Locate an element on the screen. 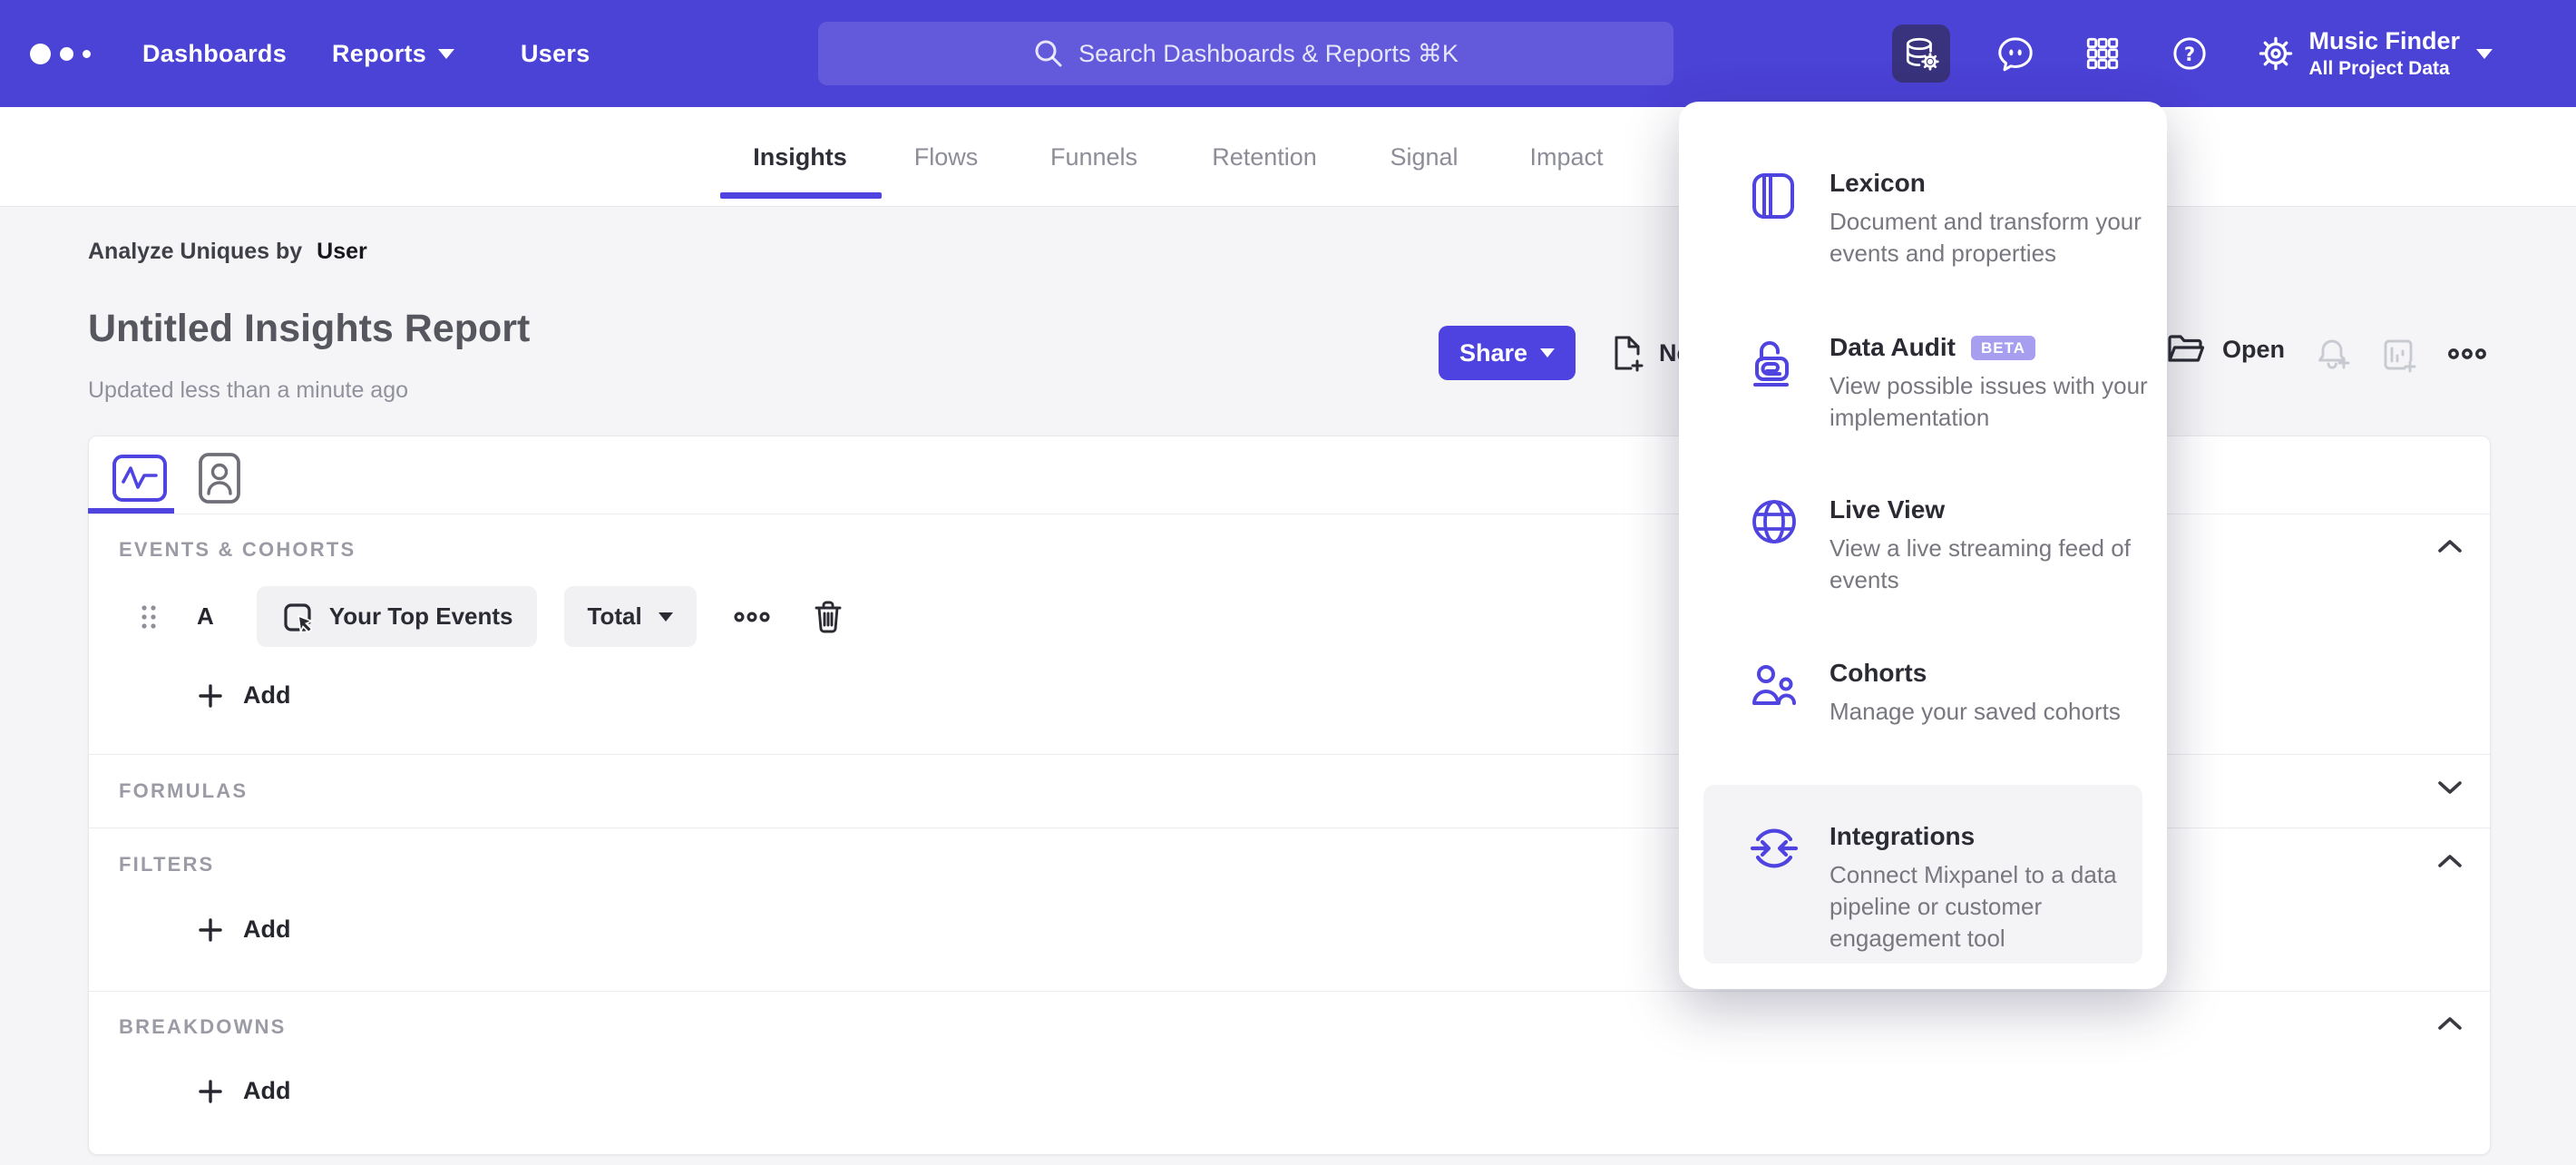 The height and width of the screenshot is (1165, 2576). nav-item-label: Dashboards is located at coordinates (215, 53).